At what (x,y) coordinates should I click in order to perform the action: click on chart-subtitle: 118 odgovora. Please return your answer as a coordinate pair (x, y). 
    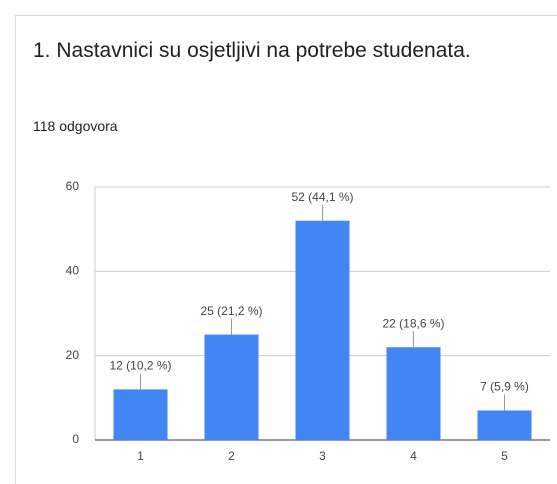
    Looking at the image, I should click on (75, 126).